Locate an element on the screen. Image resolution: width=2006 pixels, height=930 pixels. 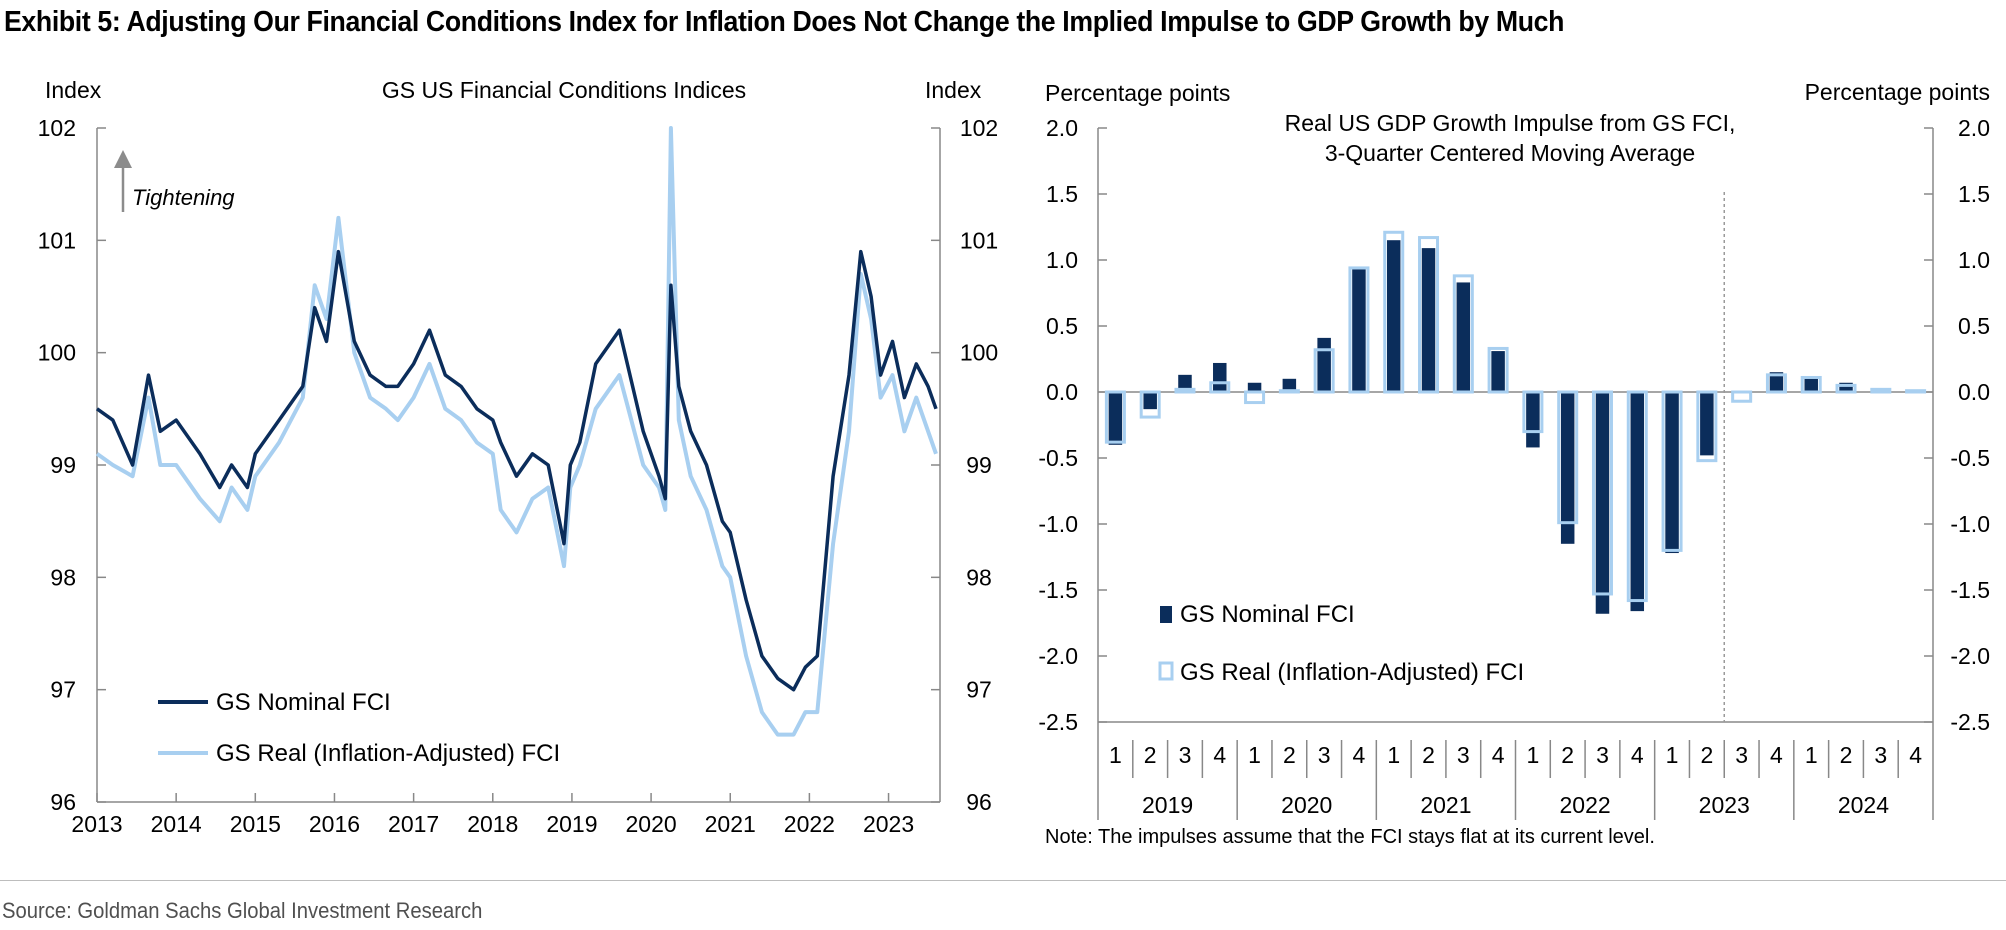
fci-y-tick-label-right: 99 is located at coordinates (979, 465).